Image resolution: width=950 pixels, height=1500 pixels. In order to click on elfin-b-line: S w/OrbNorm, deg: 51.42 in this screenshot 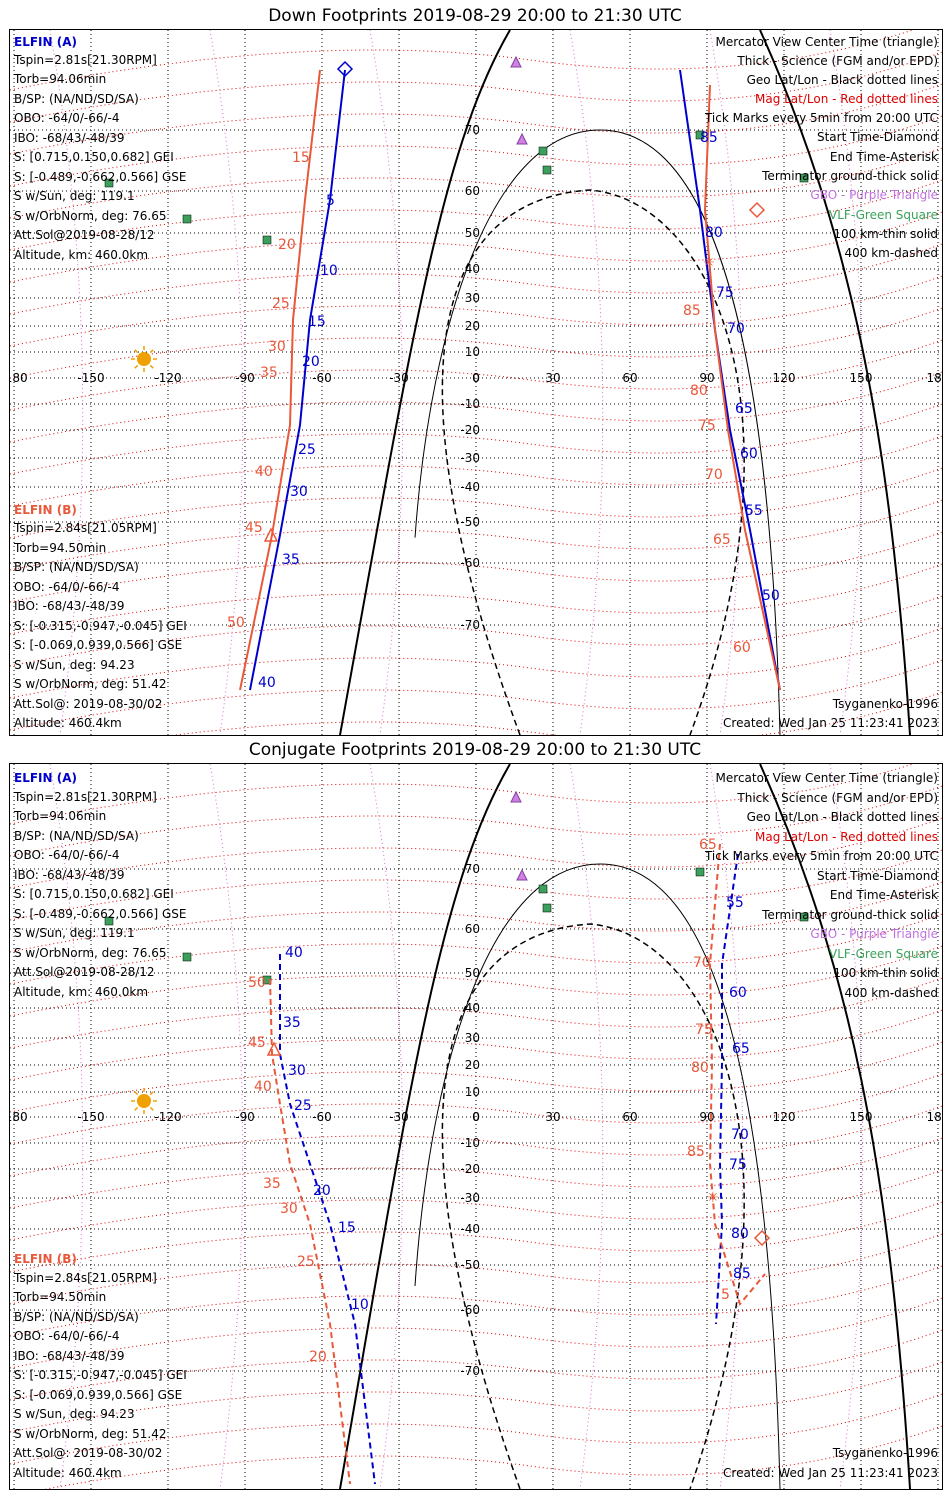, I will do `click(90, 1434)`.